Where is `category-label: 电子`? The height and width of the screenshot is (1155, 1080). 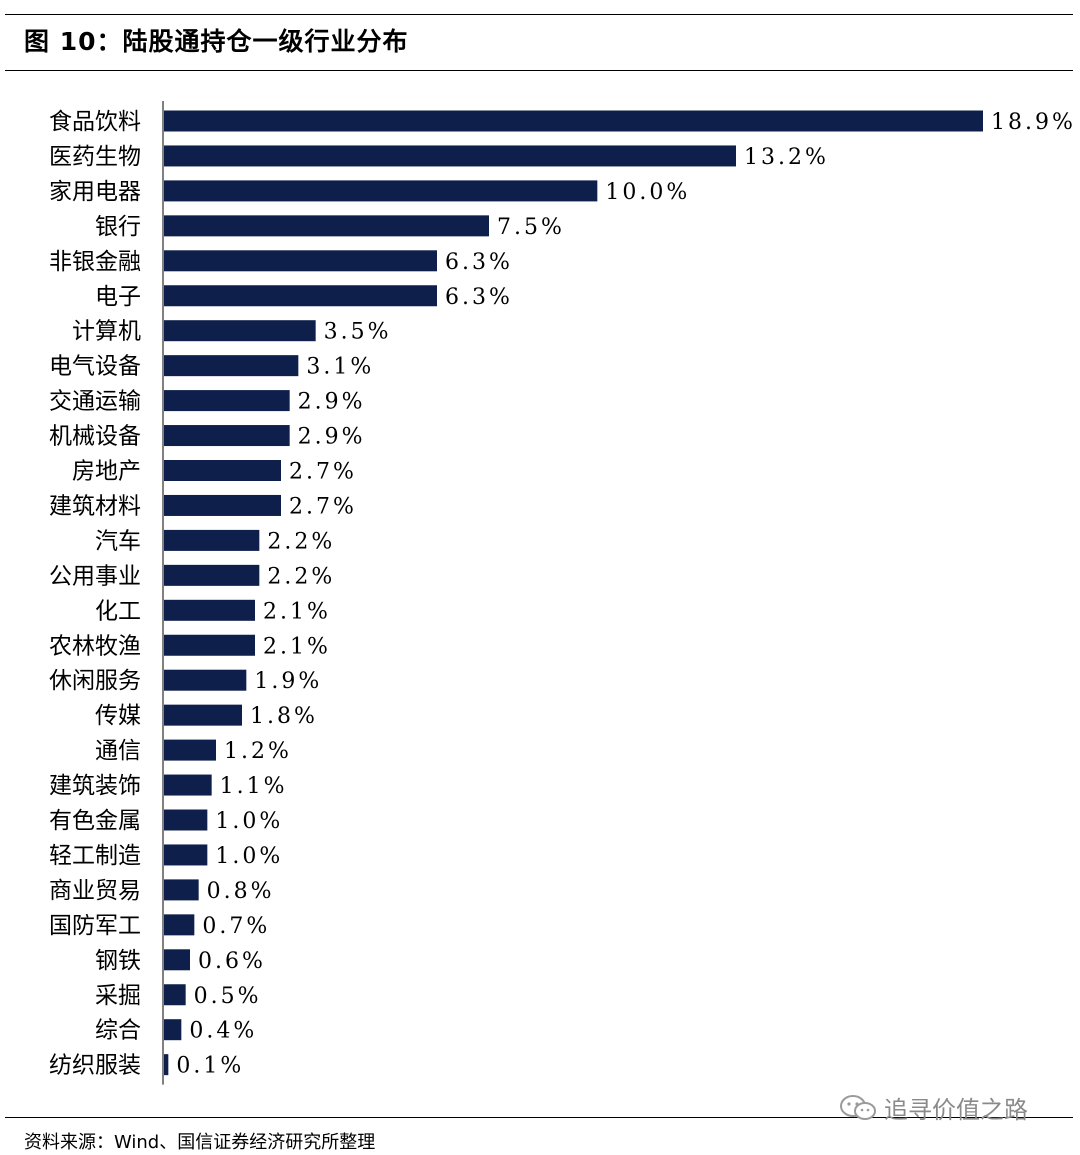 category-label: 电子 is located at coordinates (118, 297).